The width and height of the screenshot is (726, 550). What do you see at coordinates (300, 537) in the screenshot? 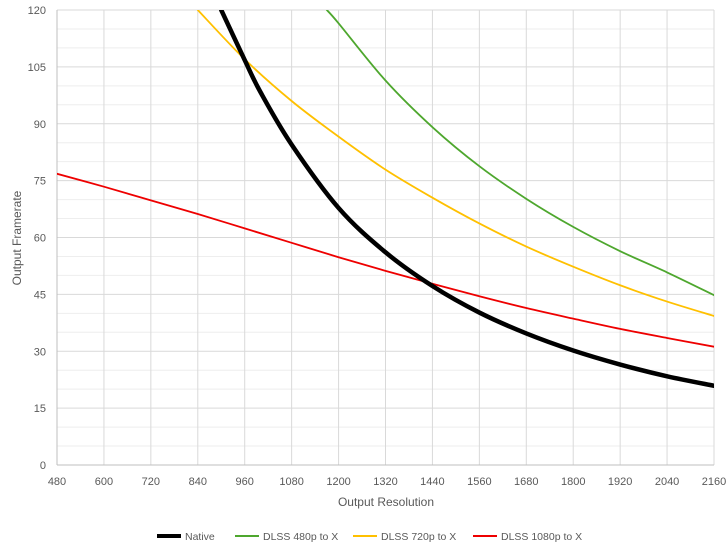
I see `legend-label: DLSS 480p to X` at bounding box center [300, 537].